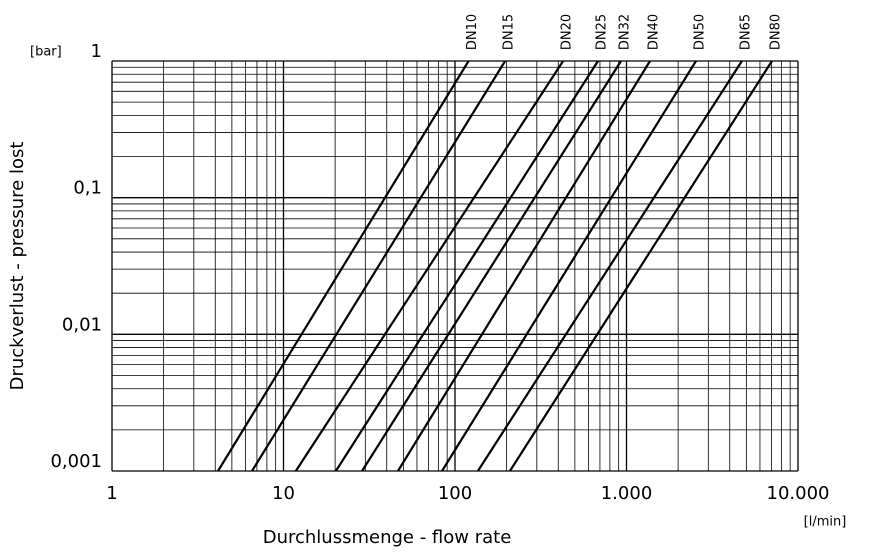 This screenshot has height=555, width=872. What do you see at coordinates (798, 493) in the screenshot?
I see `x-tick-label: 10.000` at bounding box center [798, 493].